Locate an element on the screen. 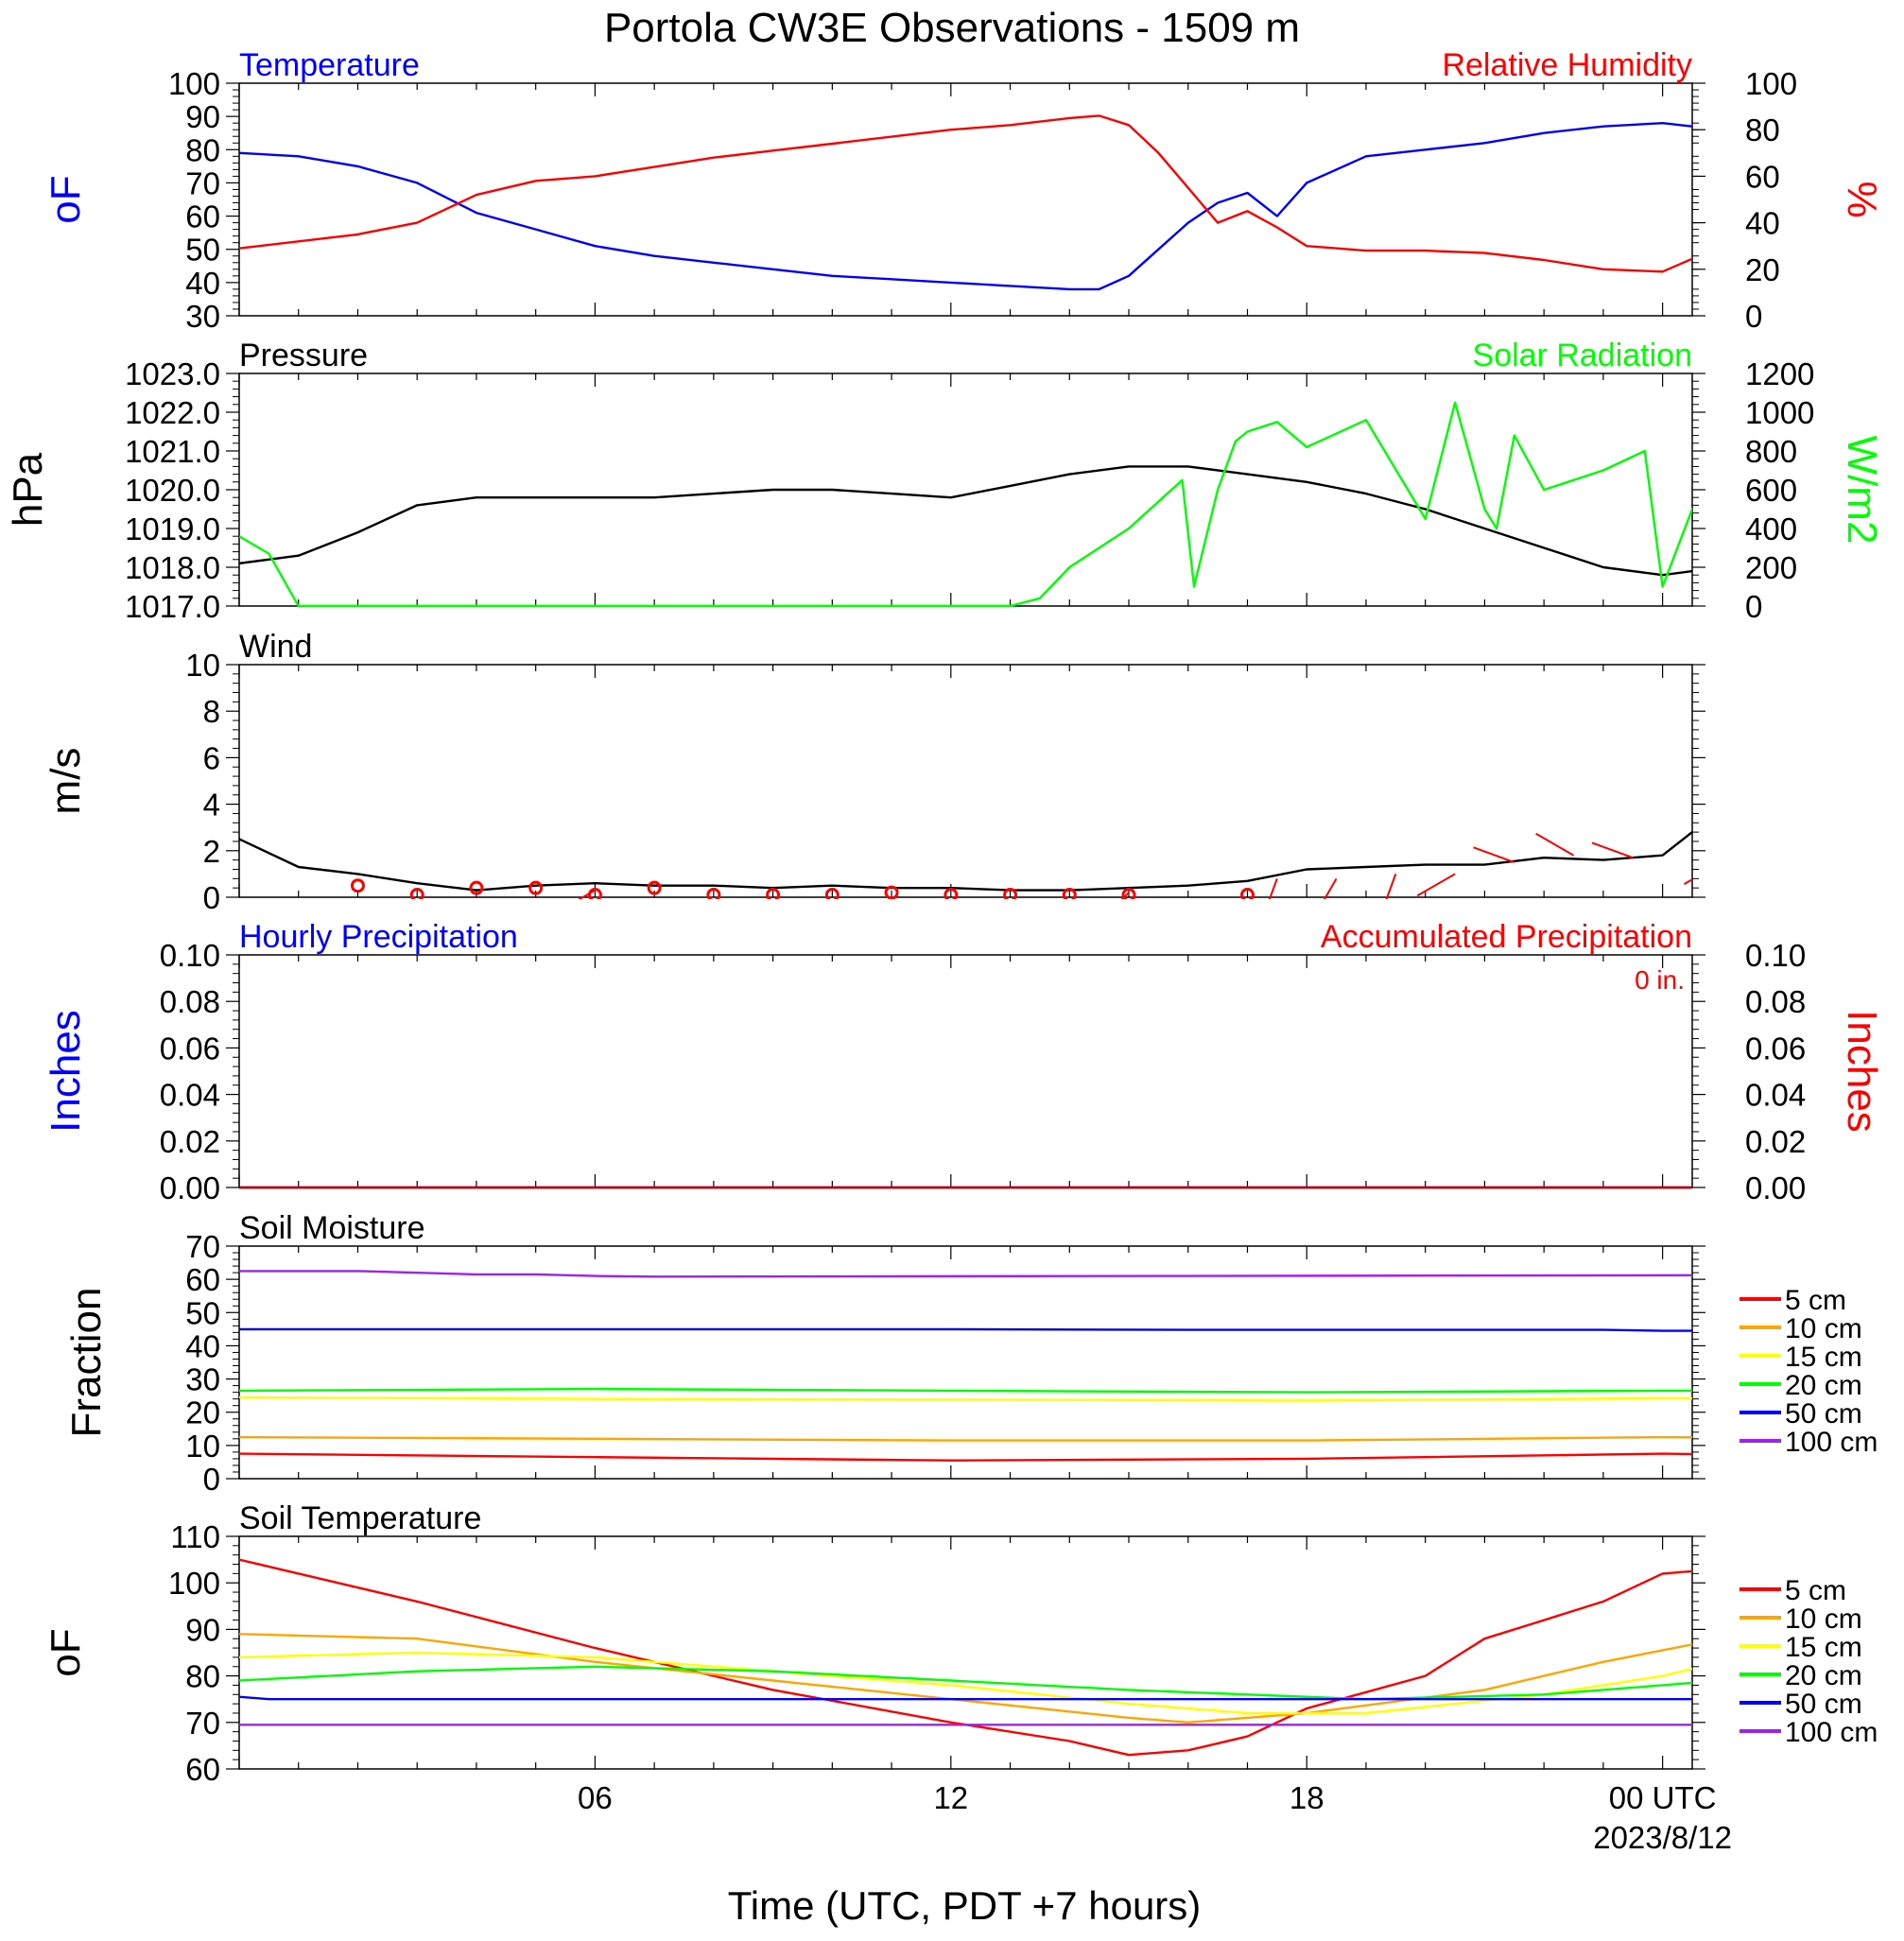 This screenshot has height=1941, width=1904. panel-wind: 0 2 4 6 8 10 Wind m/s is located at coordinates (942, 774).